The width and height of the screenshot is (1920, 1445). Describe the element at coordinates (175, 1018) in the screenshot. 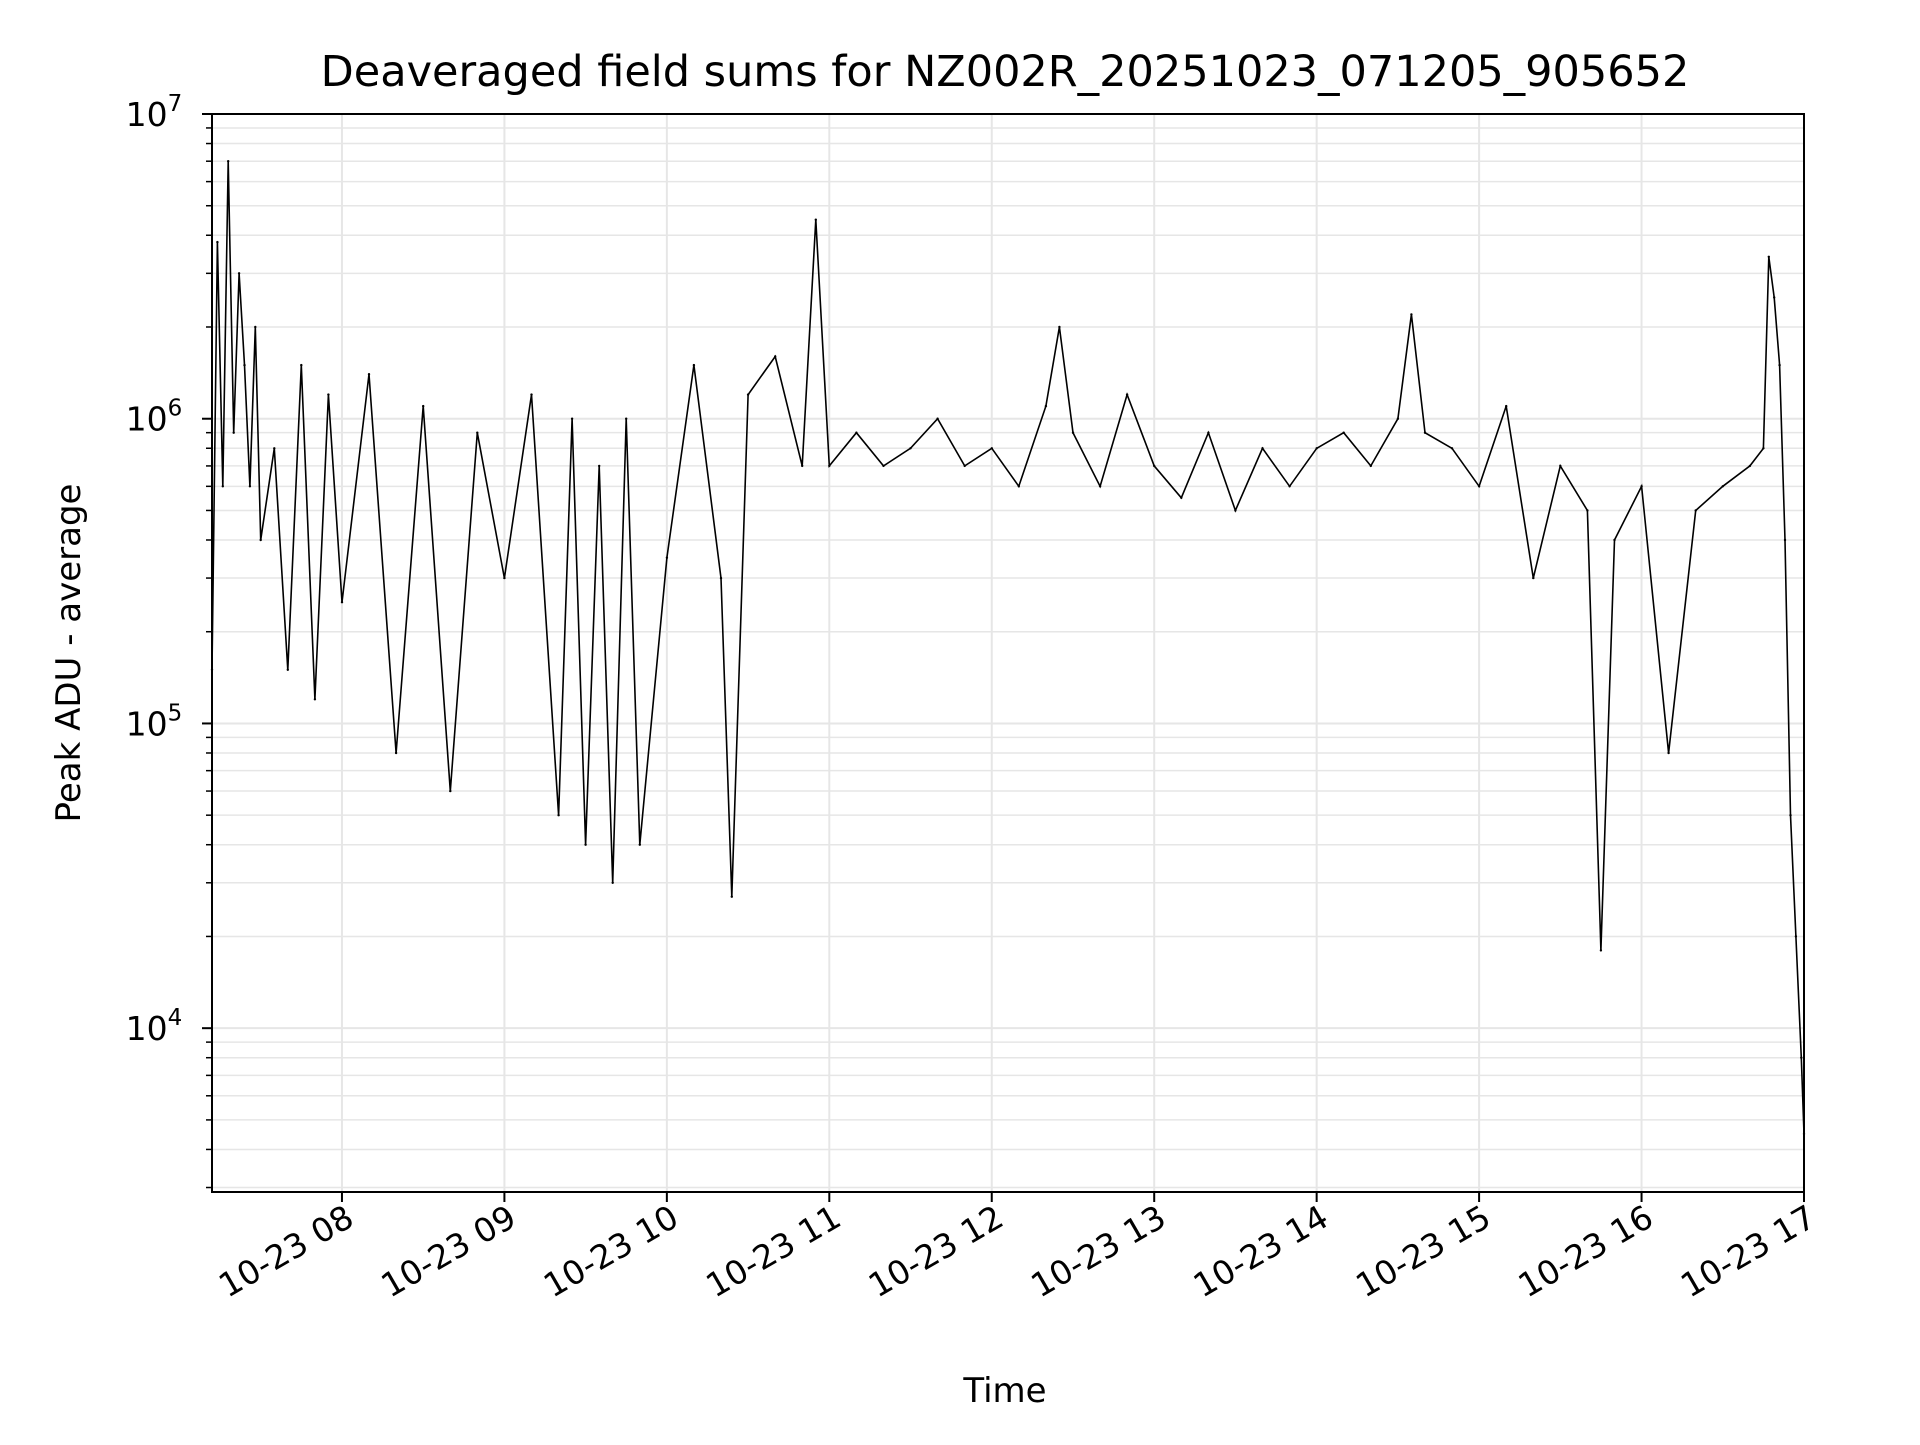

I see `y-tick-exponent: 4` at that location.